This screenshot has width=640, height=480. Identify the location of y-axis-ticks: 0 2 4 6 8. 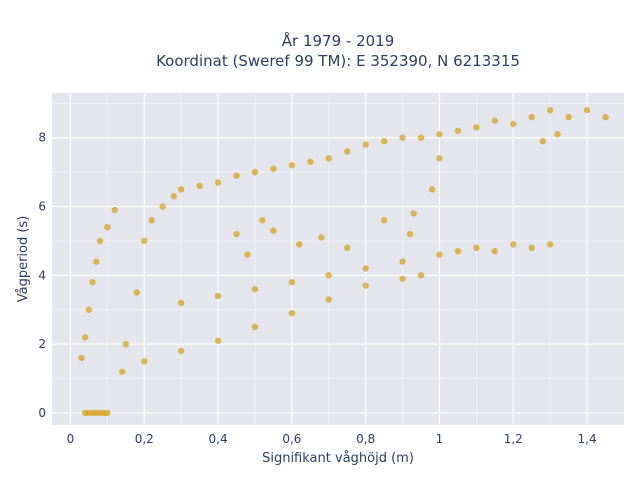
(42, 275).